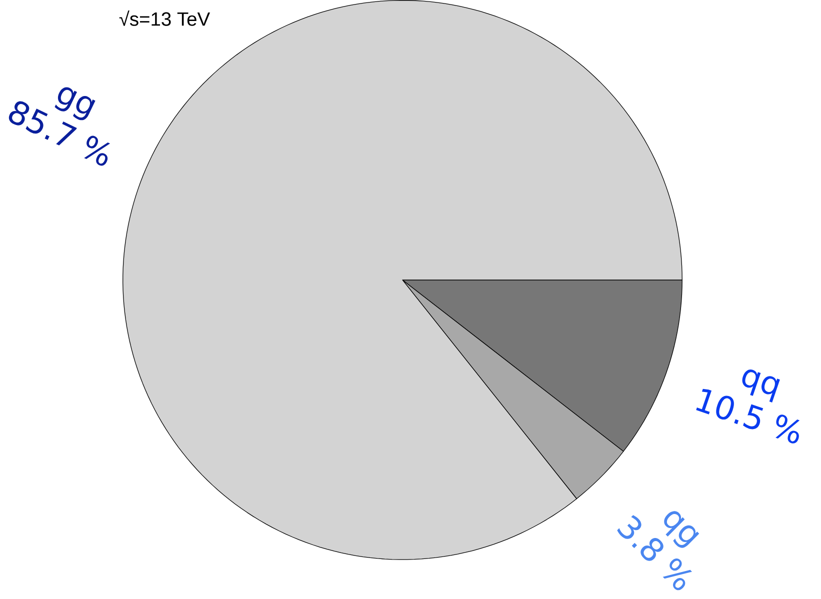 This screenshot has width=821, height=599. I want to click on slice-label: qg, so click(682, 529).